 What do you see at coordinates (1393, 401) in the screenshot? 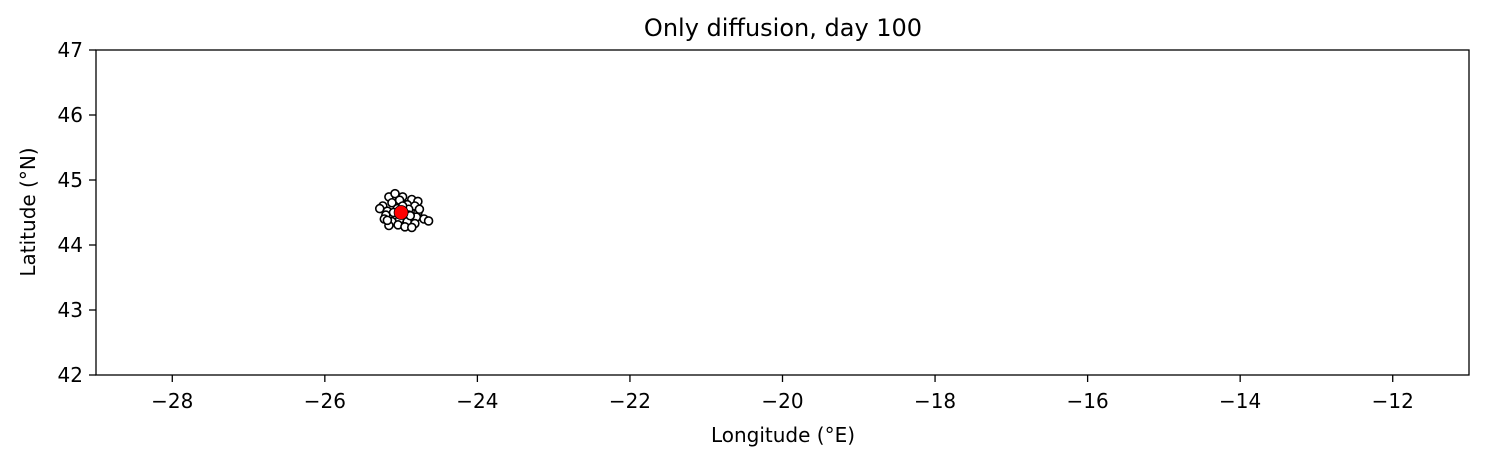
I see `x-tick-label: −12` at bounding box center [1393, 401].